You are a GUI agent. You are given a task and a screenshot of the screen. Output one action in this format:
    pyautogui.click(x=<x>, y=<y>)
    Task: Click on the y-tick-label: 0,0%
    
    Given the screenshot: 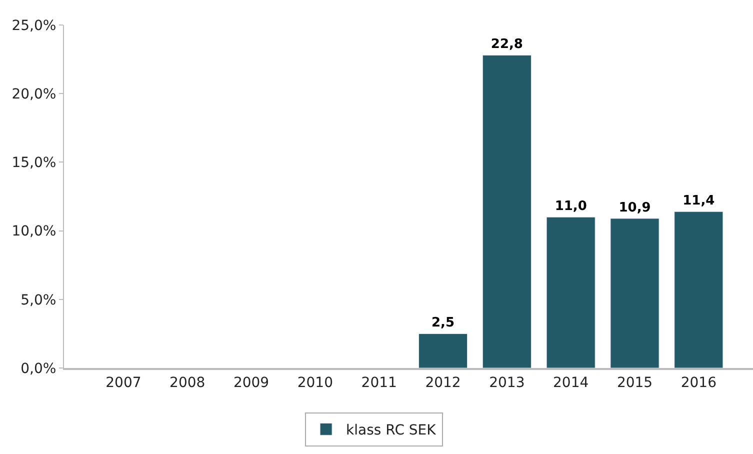 What is the action you would take?
    pyautogui.click(x=38, y=368)
    